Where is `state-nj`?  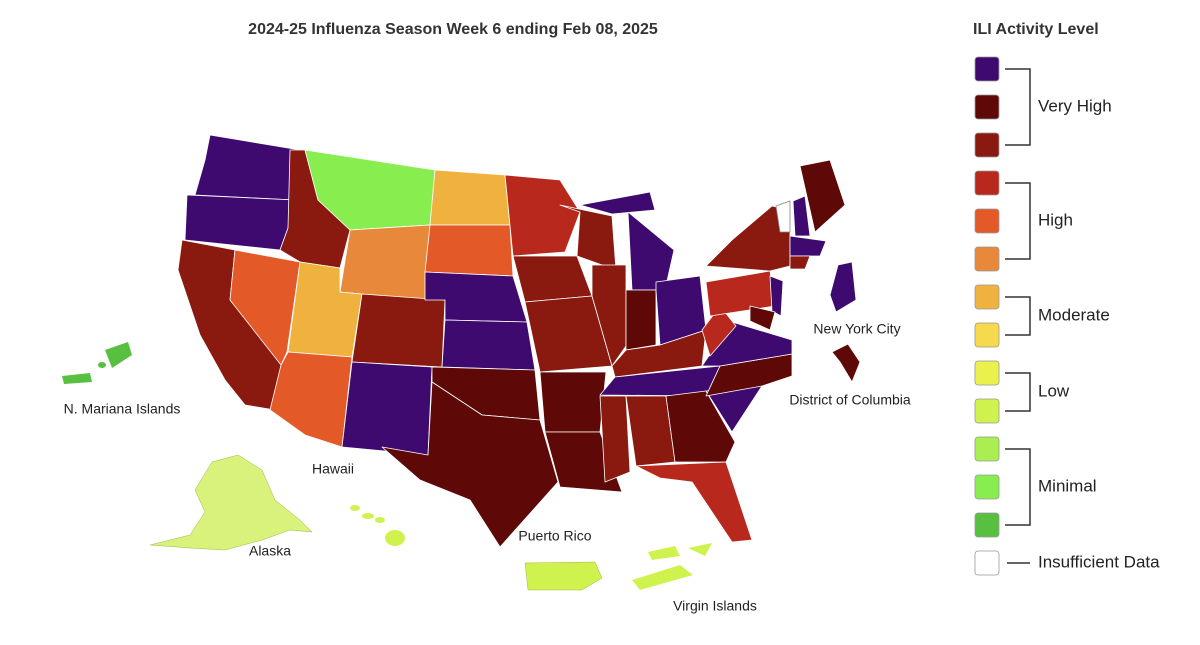
state-nj is located at coordinates (776, 296).